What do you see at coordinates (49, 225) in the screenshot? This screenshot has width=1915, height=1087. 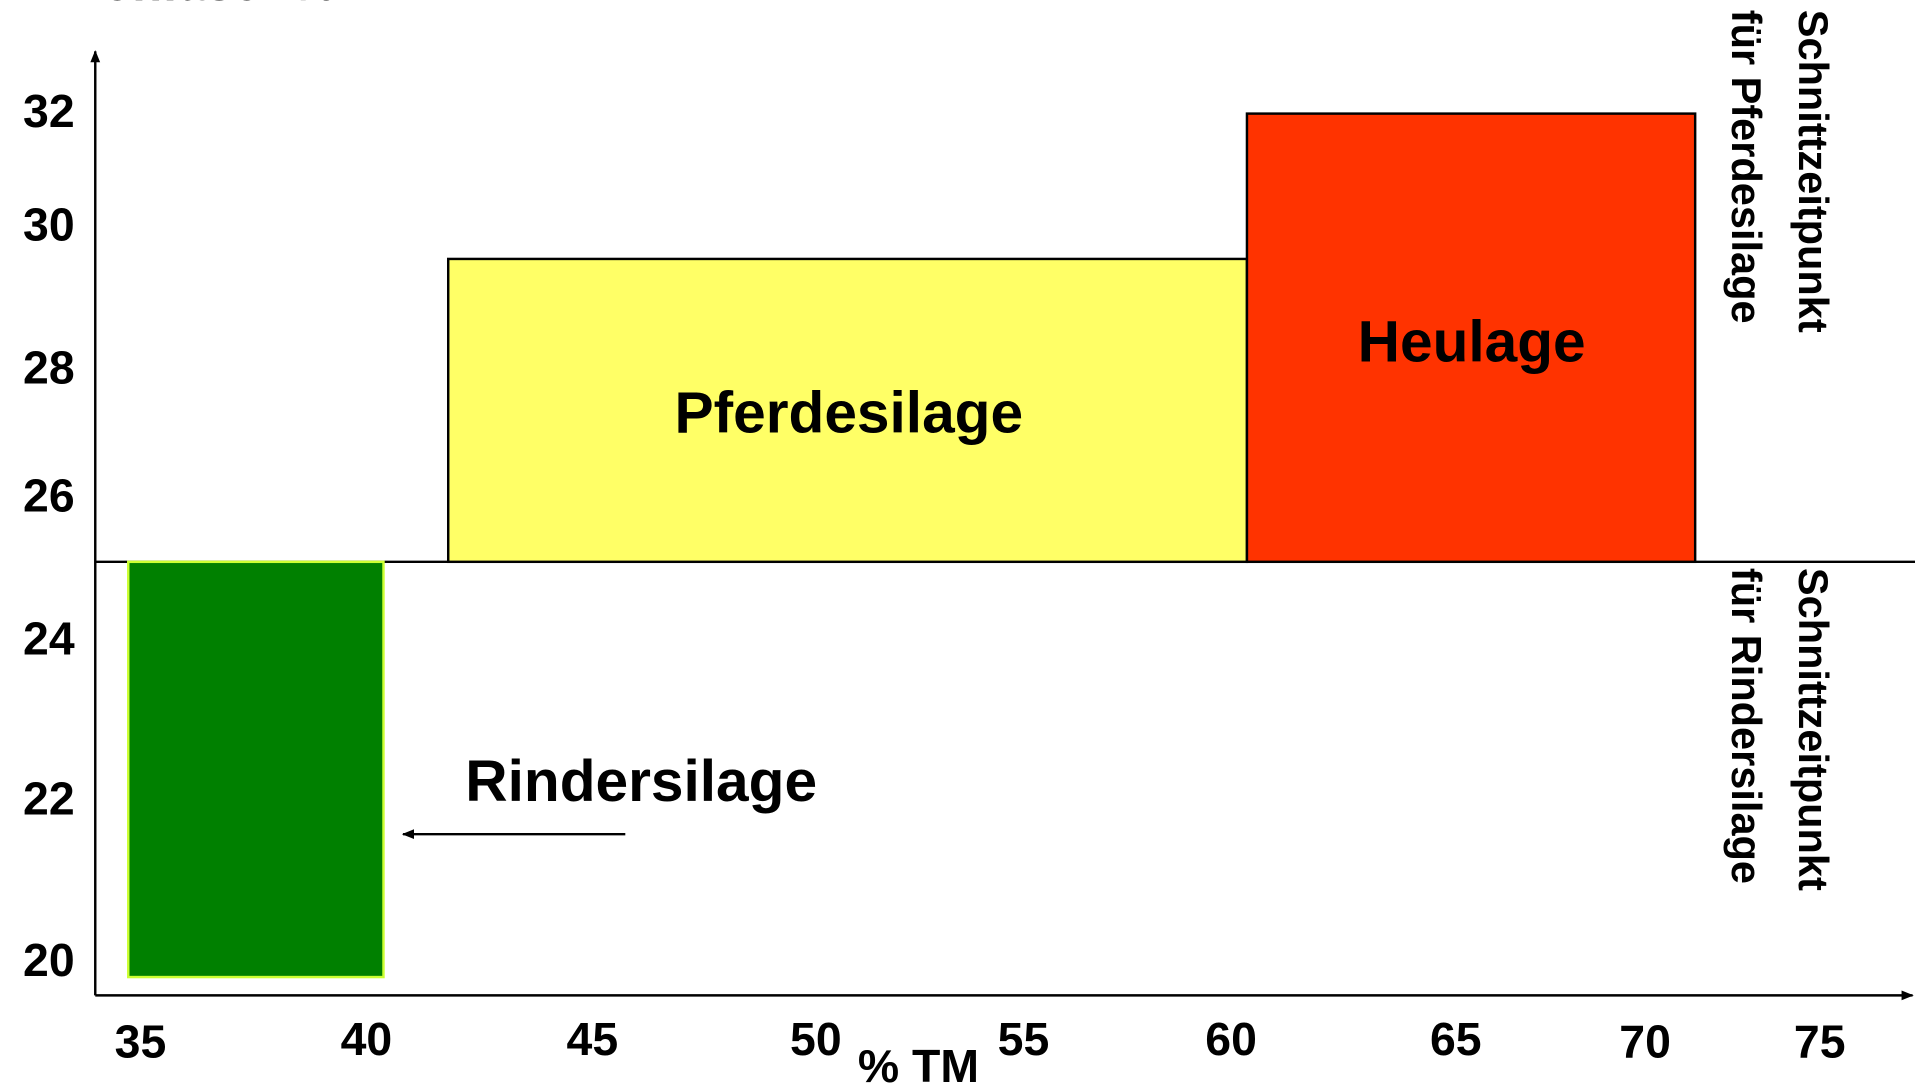 I see `y-tick-label: 30` at bounding box center [49, 225].